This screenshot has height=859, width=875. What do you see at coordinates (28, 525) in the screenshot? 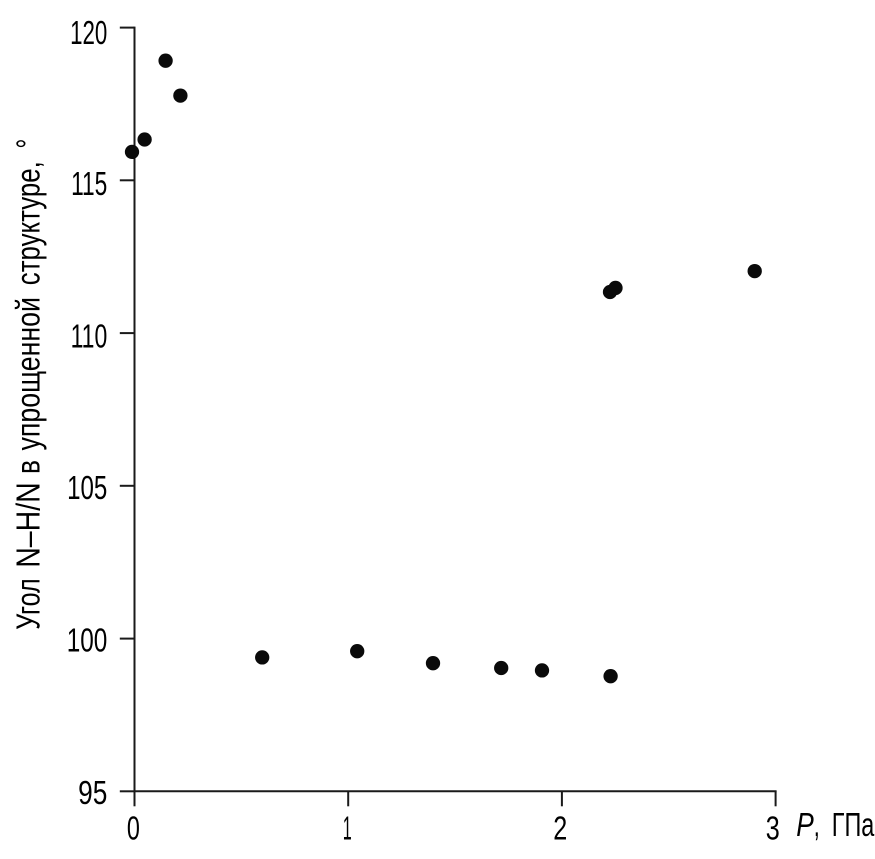
I see `svg-text: N–H/N` at bounding box center [28, 525].